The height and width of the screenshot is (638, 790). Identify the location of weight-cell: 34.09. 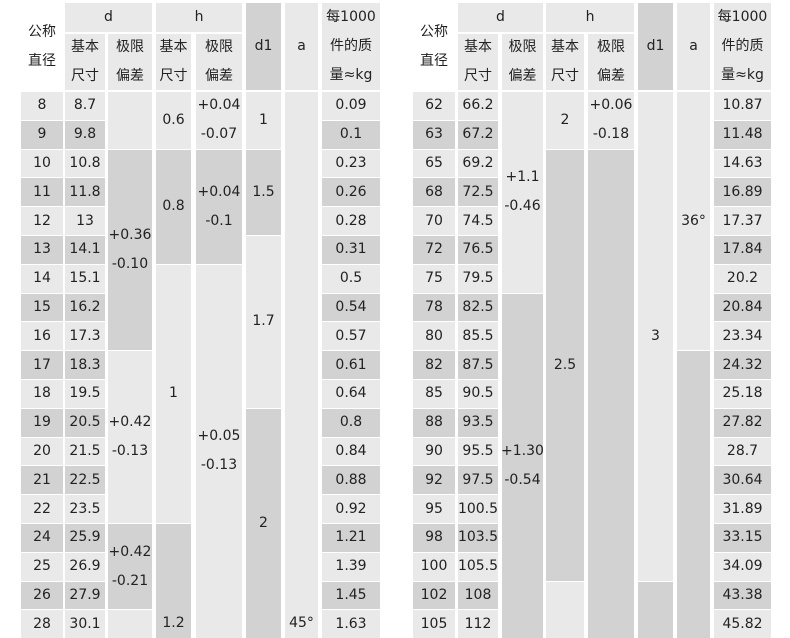
(742, 566).